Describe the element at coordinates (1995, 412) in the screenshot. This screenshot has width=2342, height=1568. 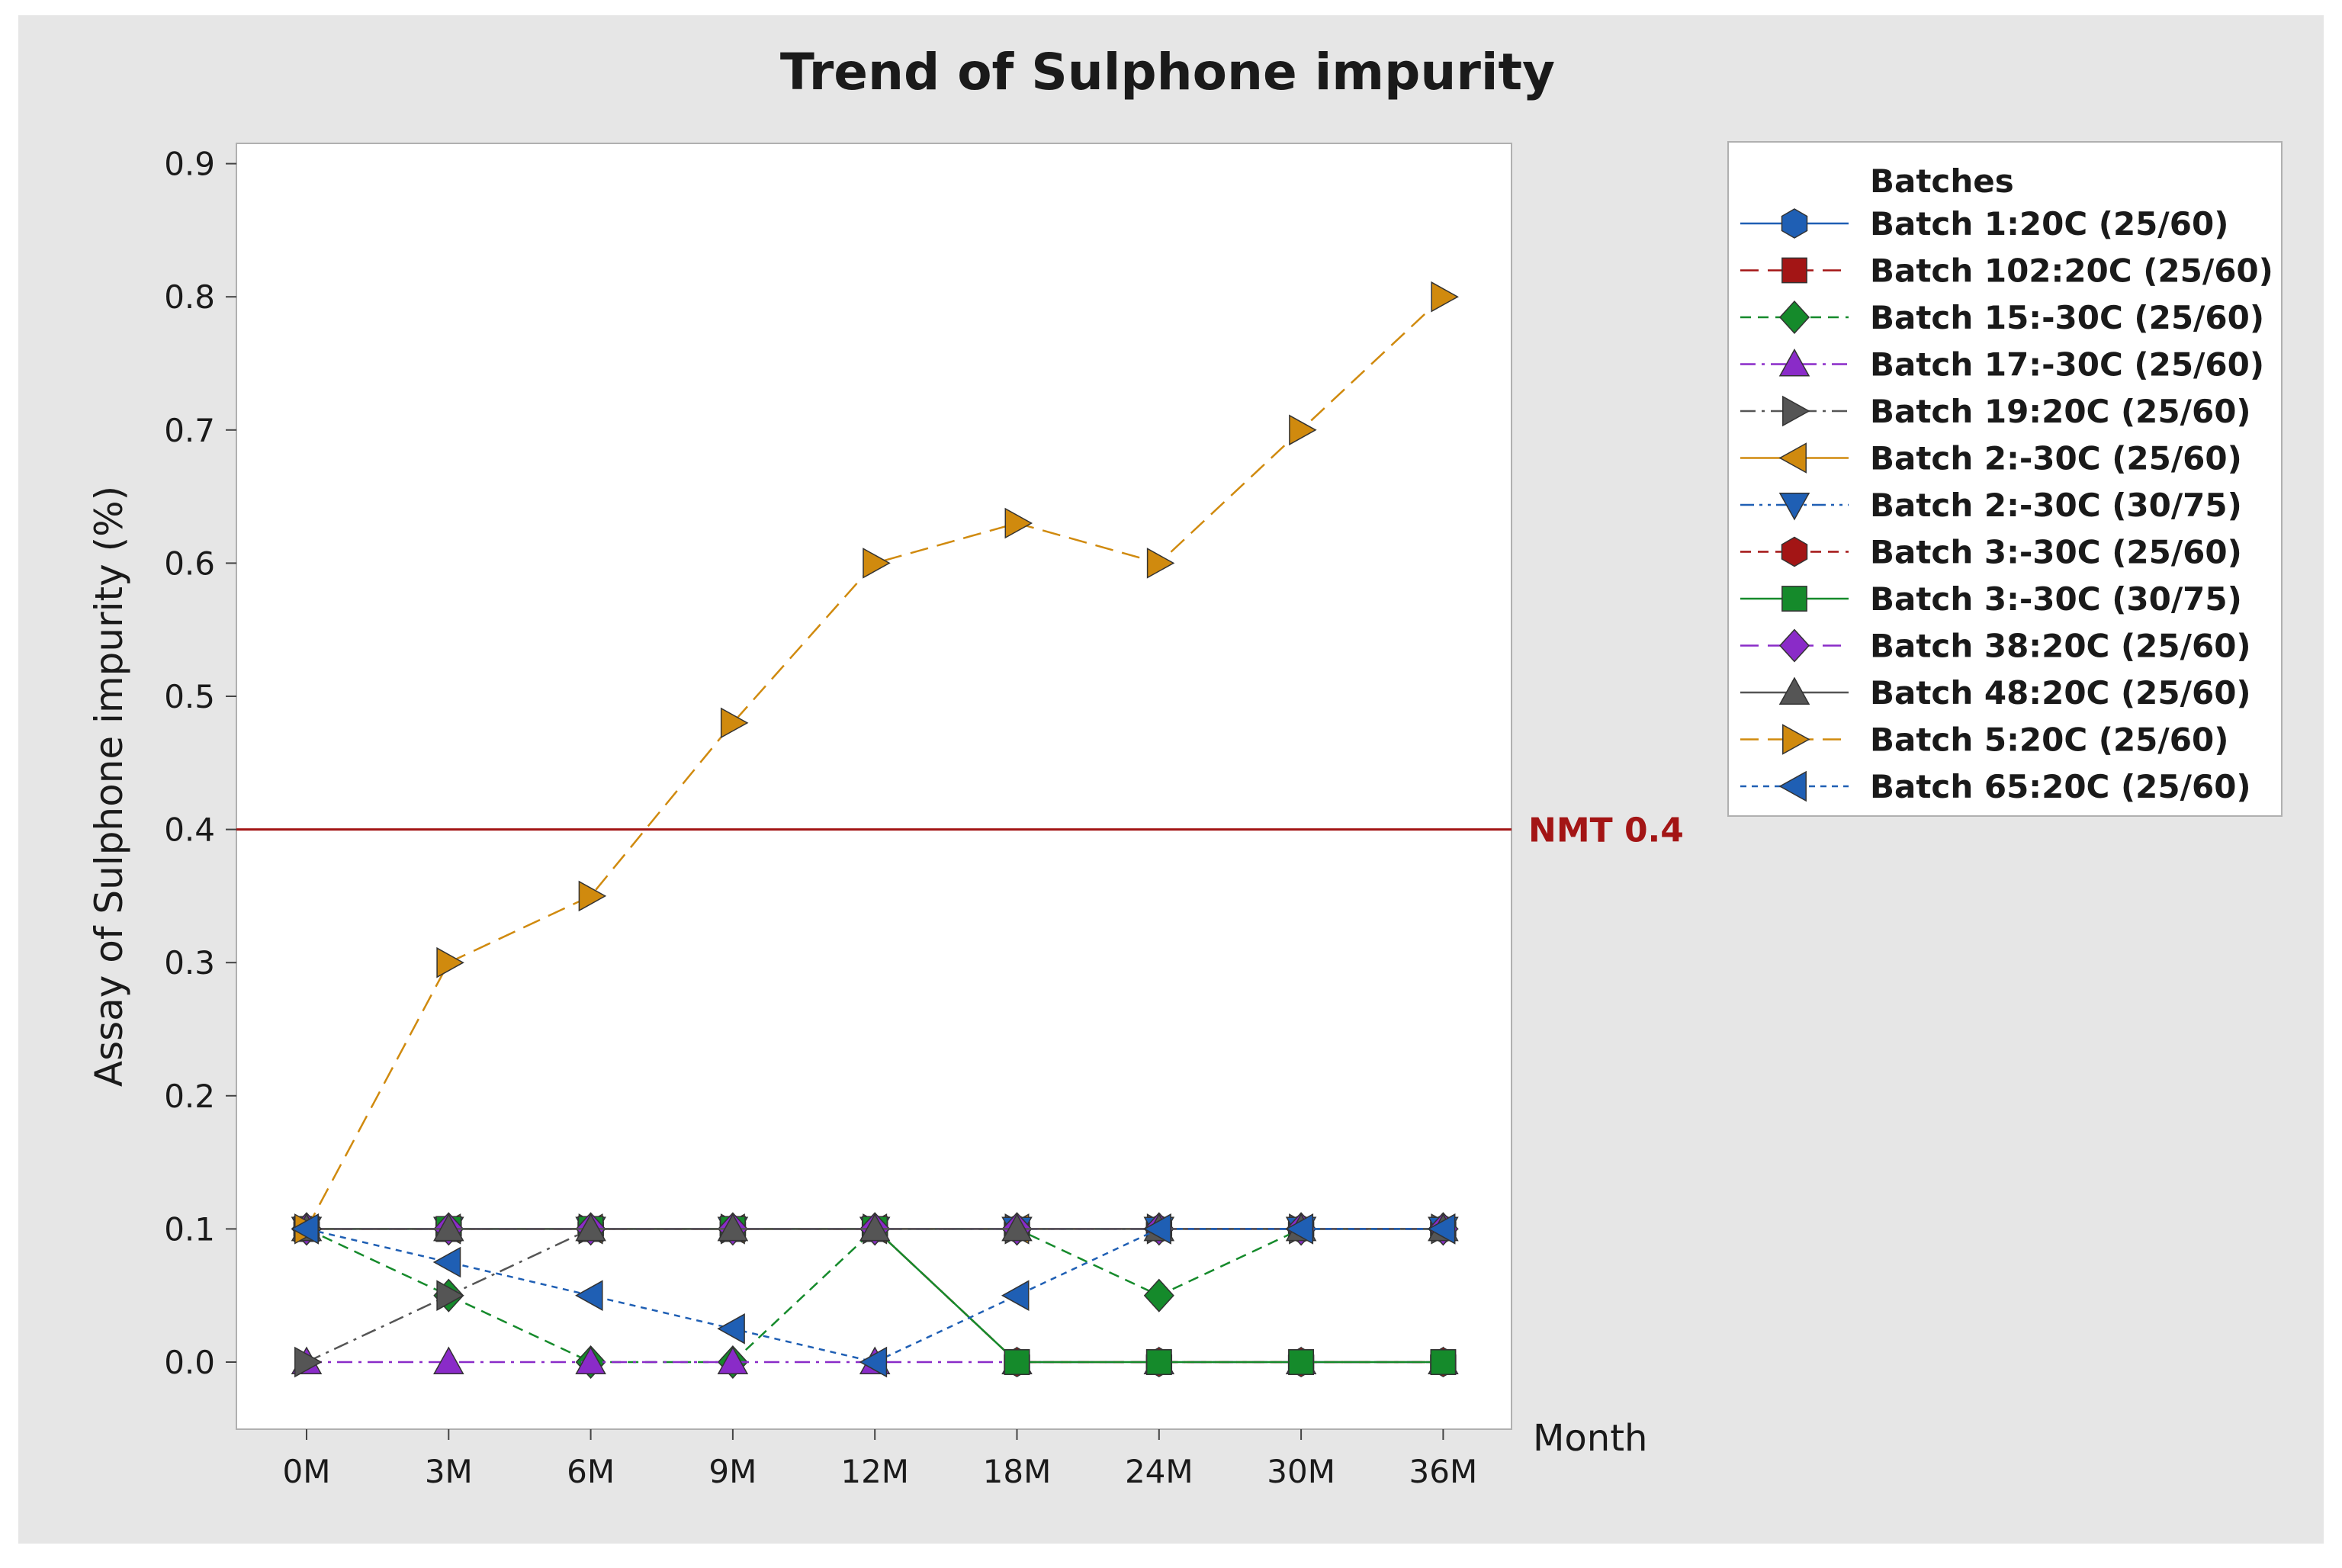
I see `legend-entry: Batch 19:20C (25/60)` at that location.